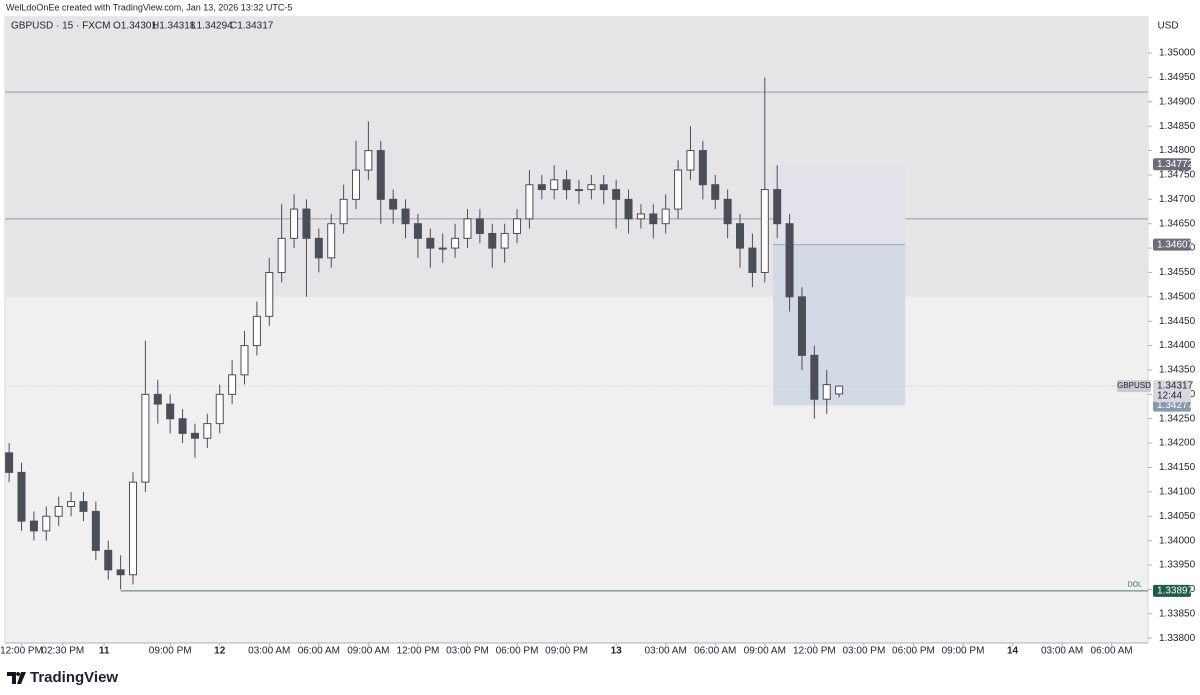 The width and height of the screenshot is (1200, 695). What do you see at coordinates (1175, 386) in the screenshot?
I see `last-price: 1.34317` at bounding box center [1175, 386].